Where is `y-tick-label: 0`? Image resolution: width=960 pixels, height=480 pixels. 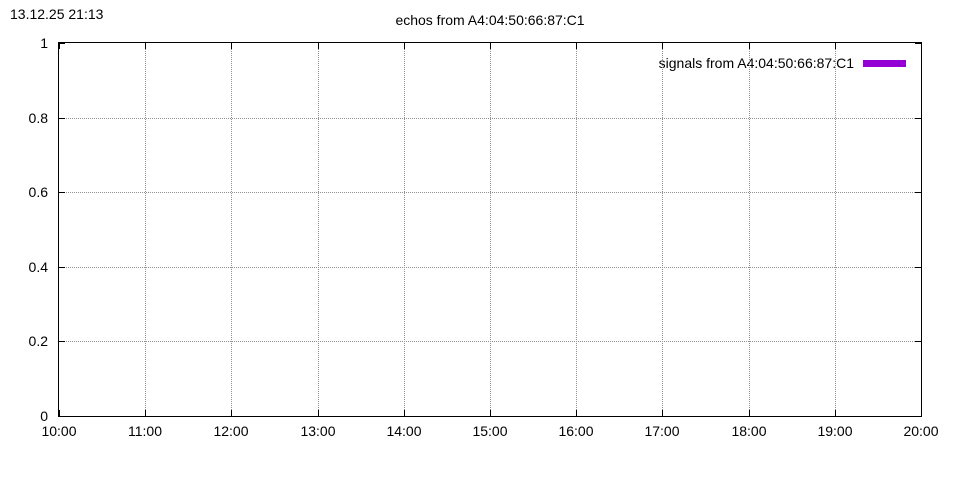 y-tick-label: 0 is located at coordinates (44, 416).